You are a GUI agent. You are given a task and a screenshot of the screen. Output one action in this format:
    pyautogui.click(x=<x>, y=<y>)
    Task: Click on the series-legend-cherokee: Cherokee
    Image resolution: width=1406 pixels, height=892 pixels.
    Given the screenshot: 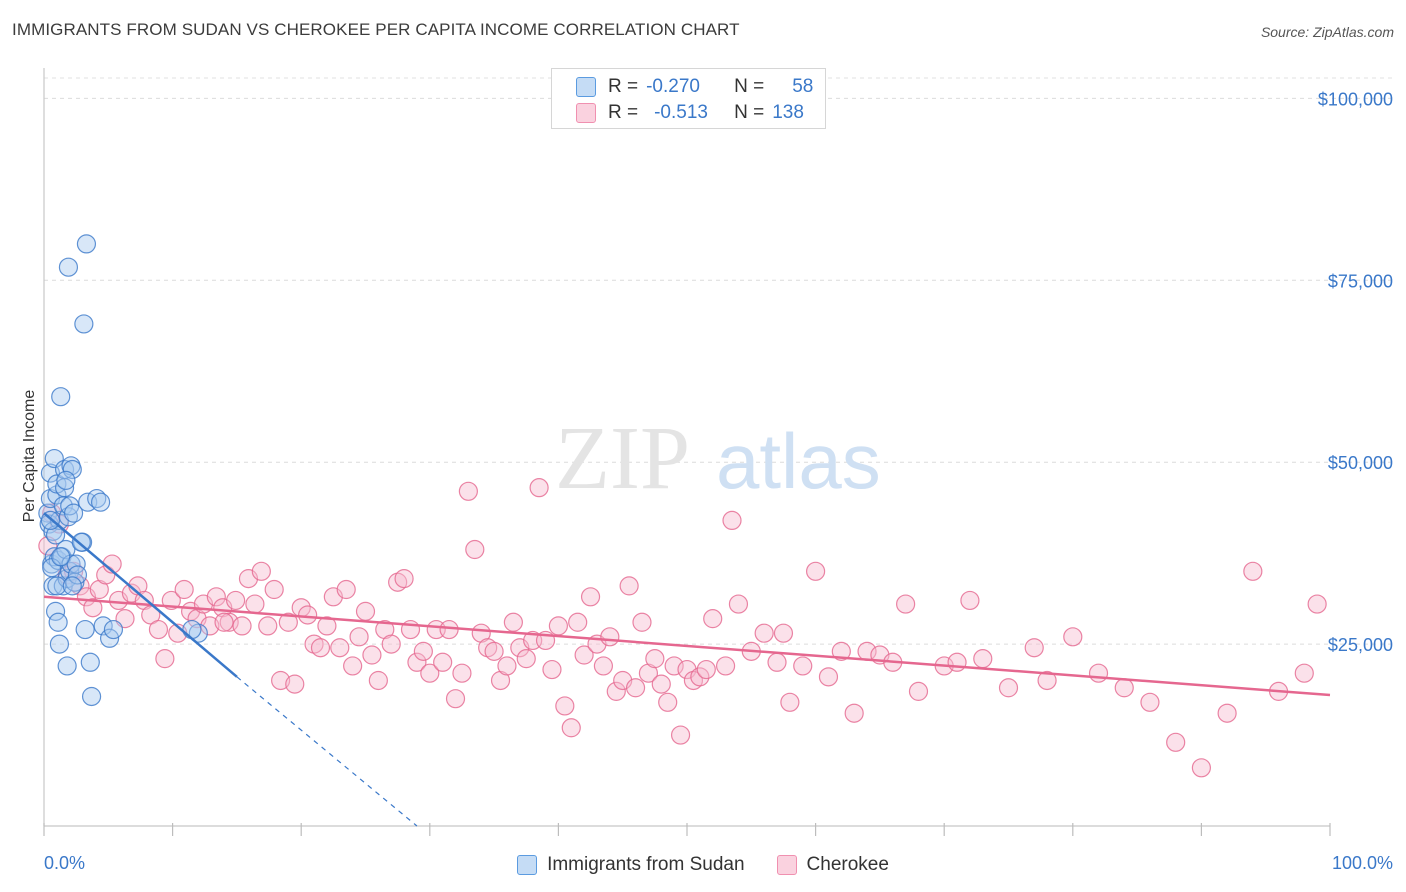 What is the action you would take?
    pyautogui.click(x=832, y=865)
    